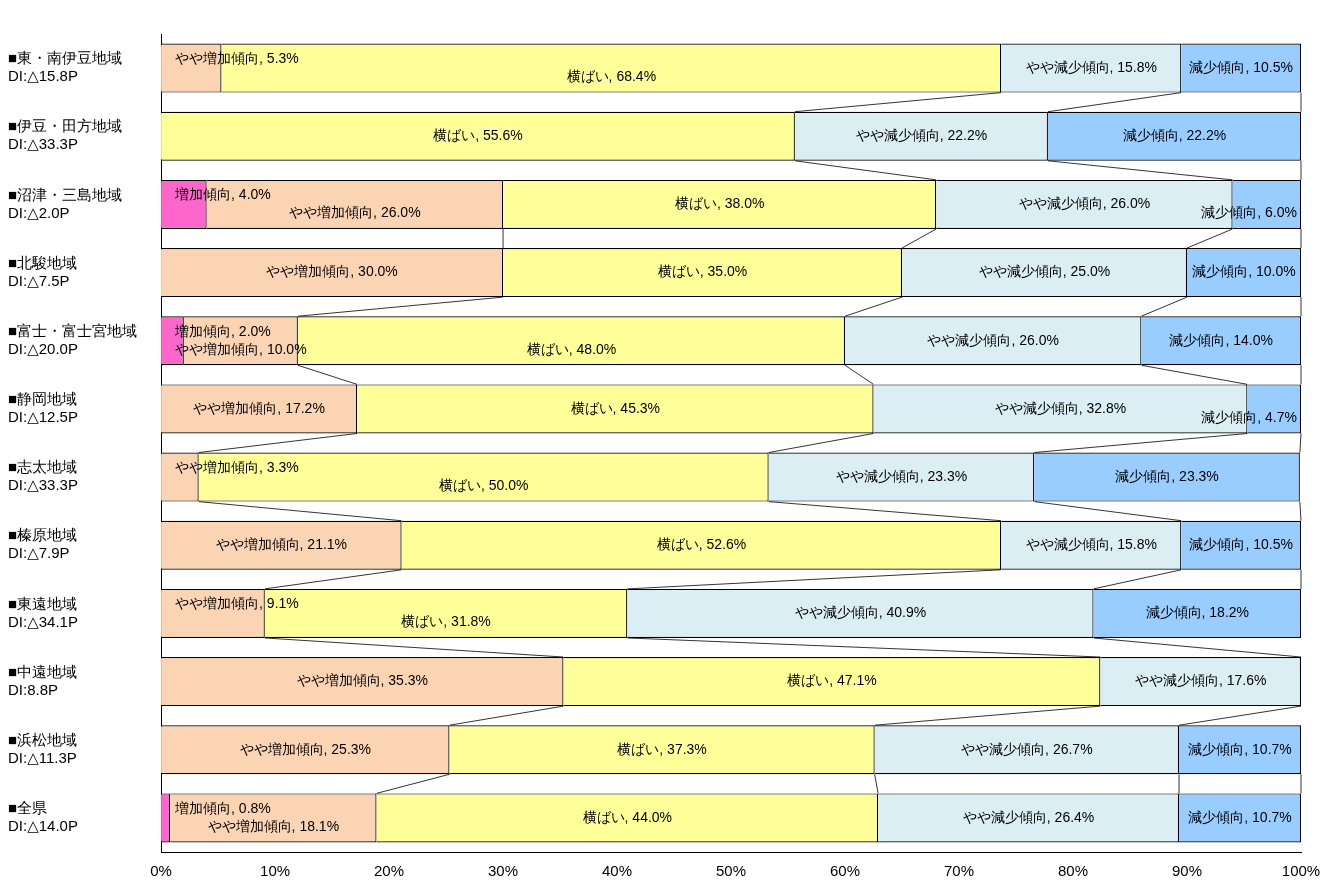 The width and height of the screenshot is (1333, 892). What do you see at coordinates (1073, 871) in the screenshot?
I see `x-tick-label: 80%` at bounding box center [1073, 871].